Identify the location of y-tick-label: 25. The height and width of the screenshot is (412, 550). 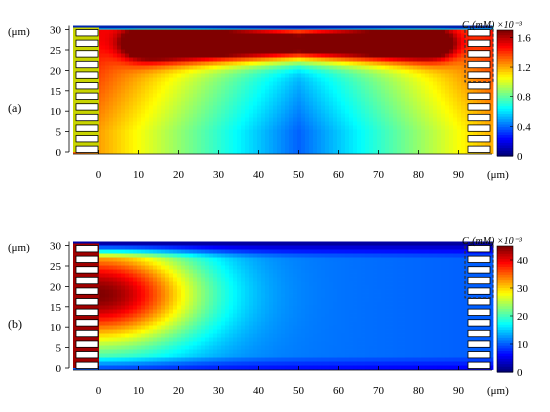
(56, 51).